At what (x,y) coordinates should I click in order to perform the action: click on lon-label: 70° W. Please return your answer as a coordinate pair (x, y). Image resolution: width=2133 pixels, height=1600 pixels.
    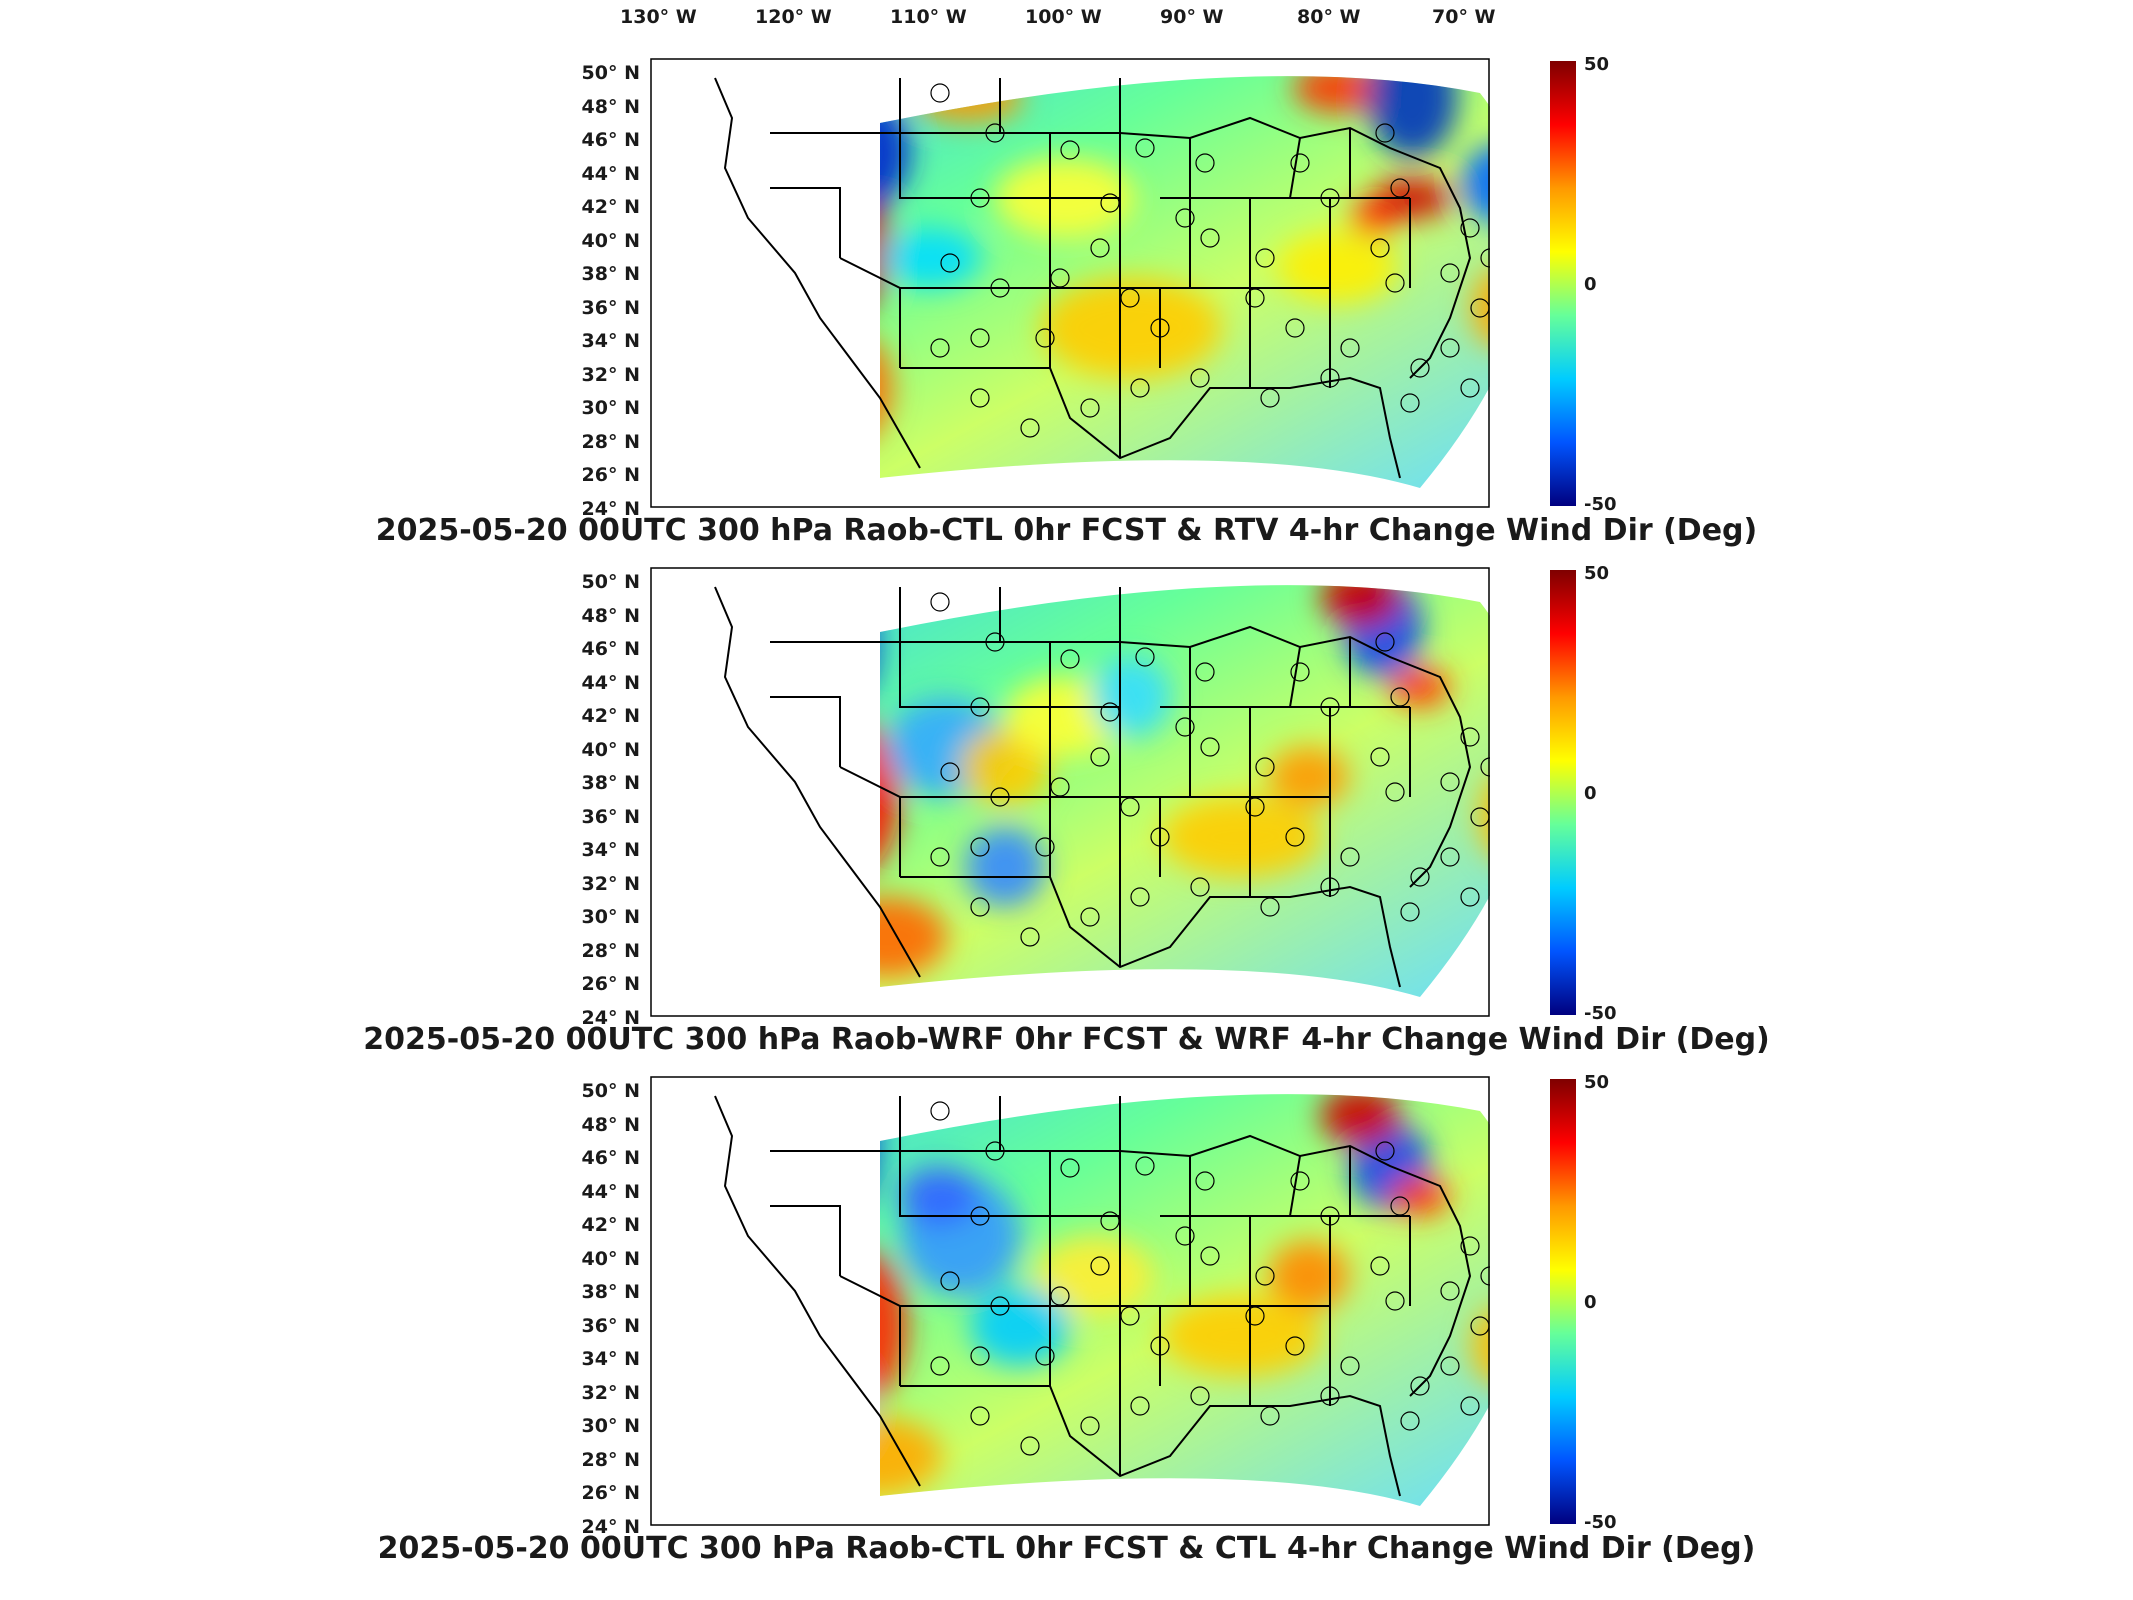
    Looking at the image, I should click on (1464, 17).